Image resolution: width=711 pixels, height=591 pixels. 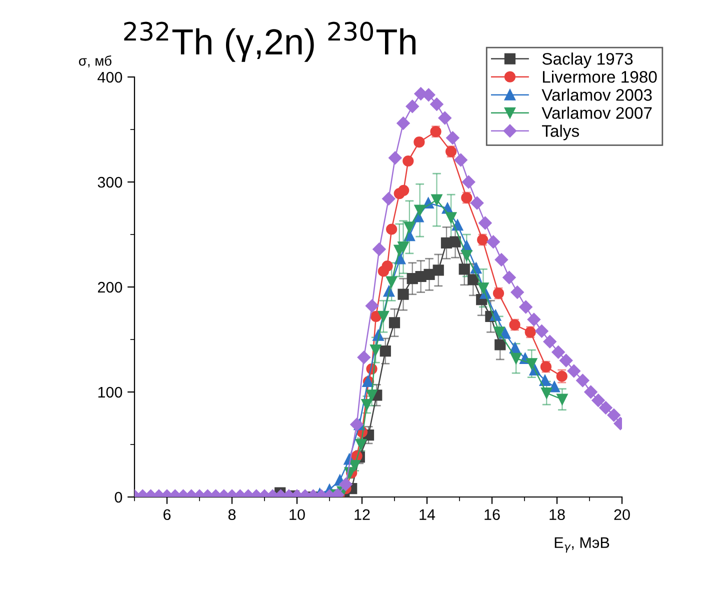 What do you see at coordinates (270, 42) in the screenshot?
I see `chart-title: $^{232}$Th (γ,2n) $^{230}$Th` at bounding box center [270, 42].